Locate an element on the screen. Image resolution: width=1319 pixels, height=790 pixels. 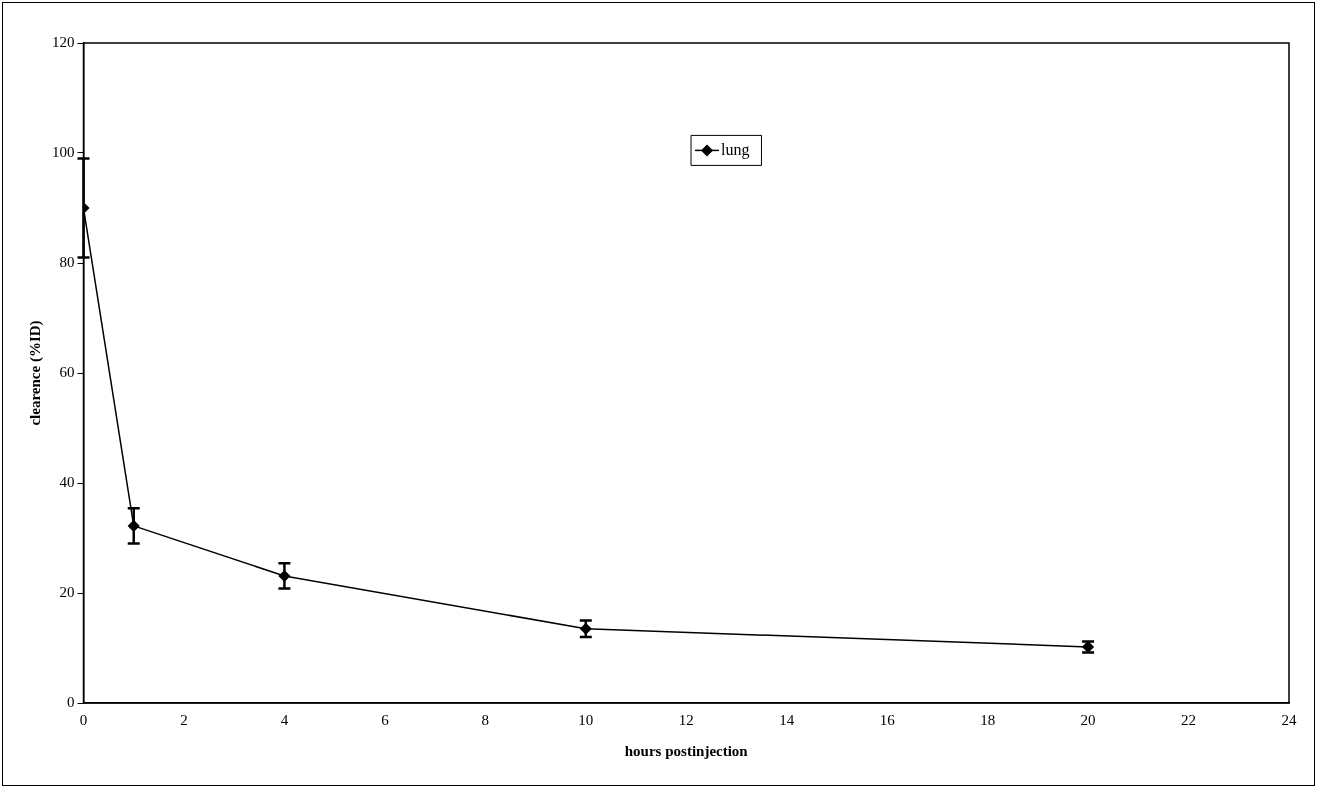
x-tick-label: 22 is located at coordinates (1189, 719).